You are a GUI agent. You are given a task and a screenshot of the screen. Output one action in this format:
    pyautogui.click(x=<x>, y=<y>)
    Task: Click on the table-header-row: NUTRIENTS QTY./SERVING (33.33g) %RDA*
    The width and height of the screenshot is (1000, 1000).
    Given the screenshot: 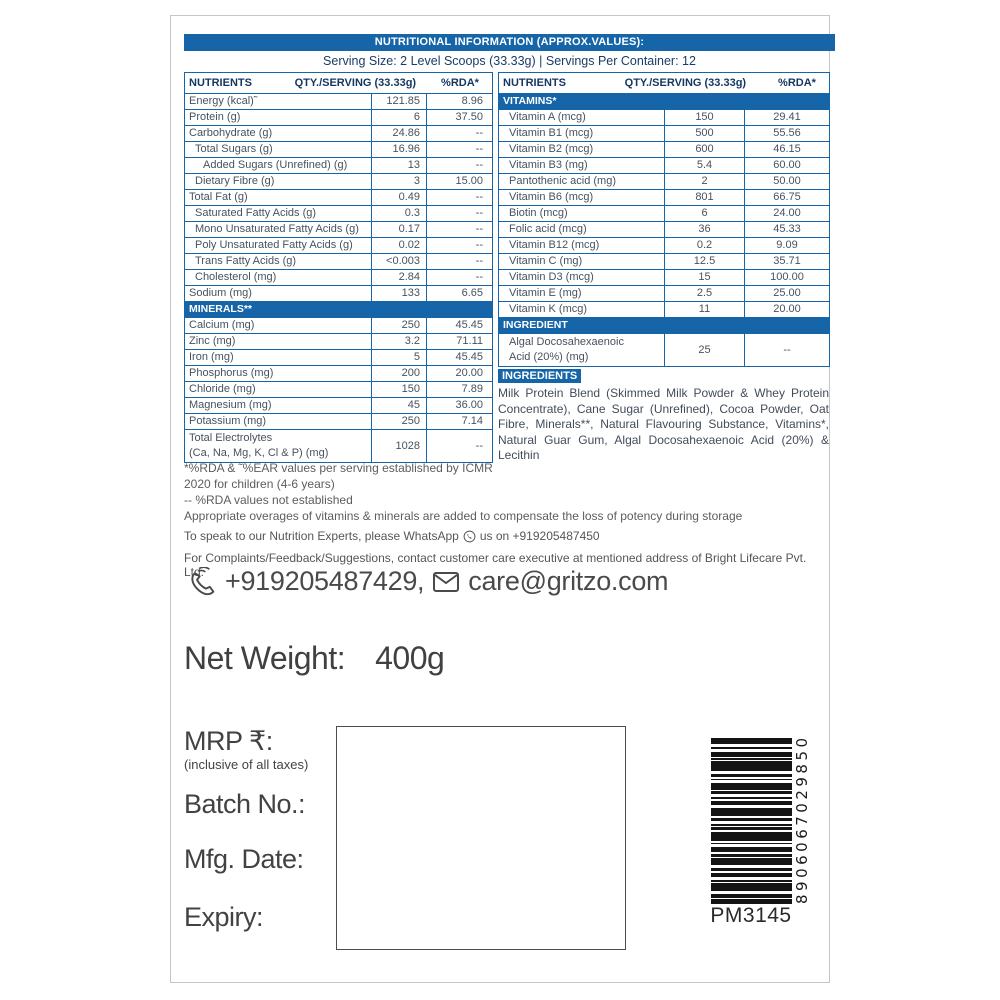 What is the action you would take?
    pyautogui.click(x=664, y=83)
    